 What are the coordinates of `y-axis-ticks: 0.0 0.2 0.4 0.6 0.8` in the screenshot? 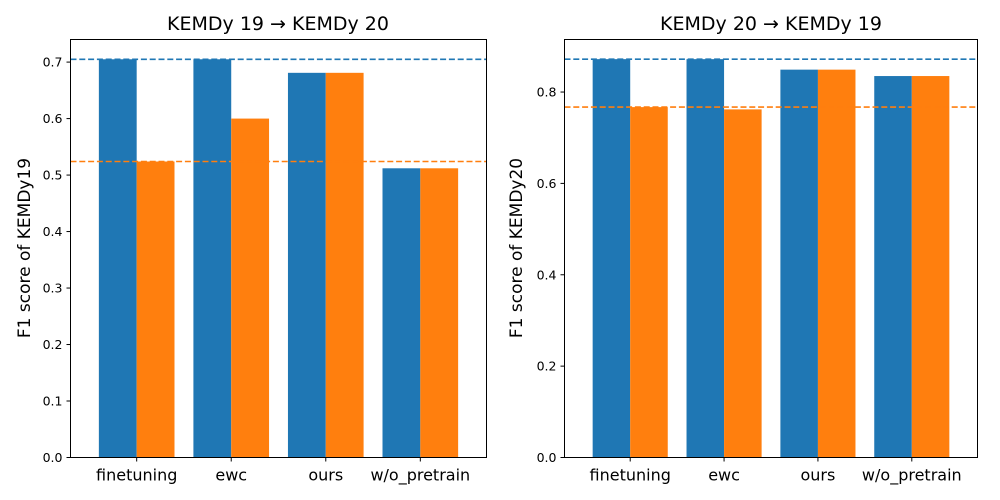 It's located at (551, 275).